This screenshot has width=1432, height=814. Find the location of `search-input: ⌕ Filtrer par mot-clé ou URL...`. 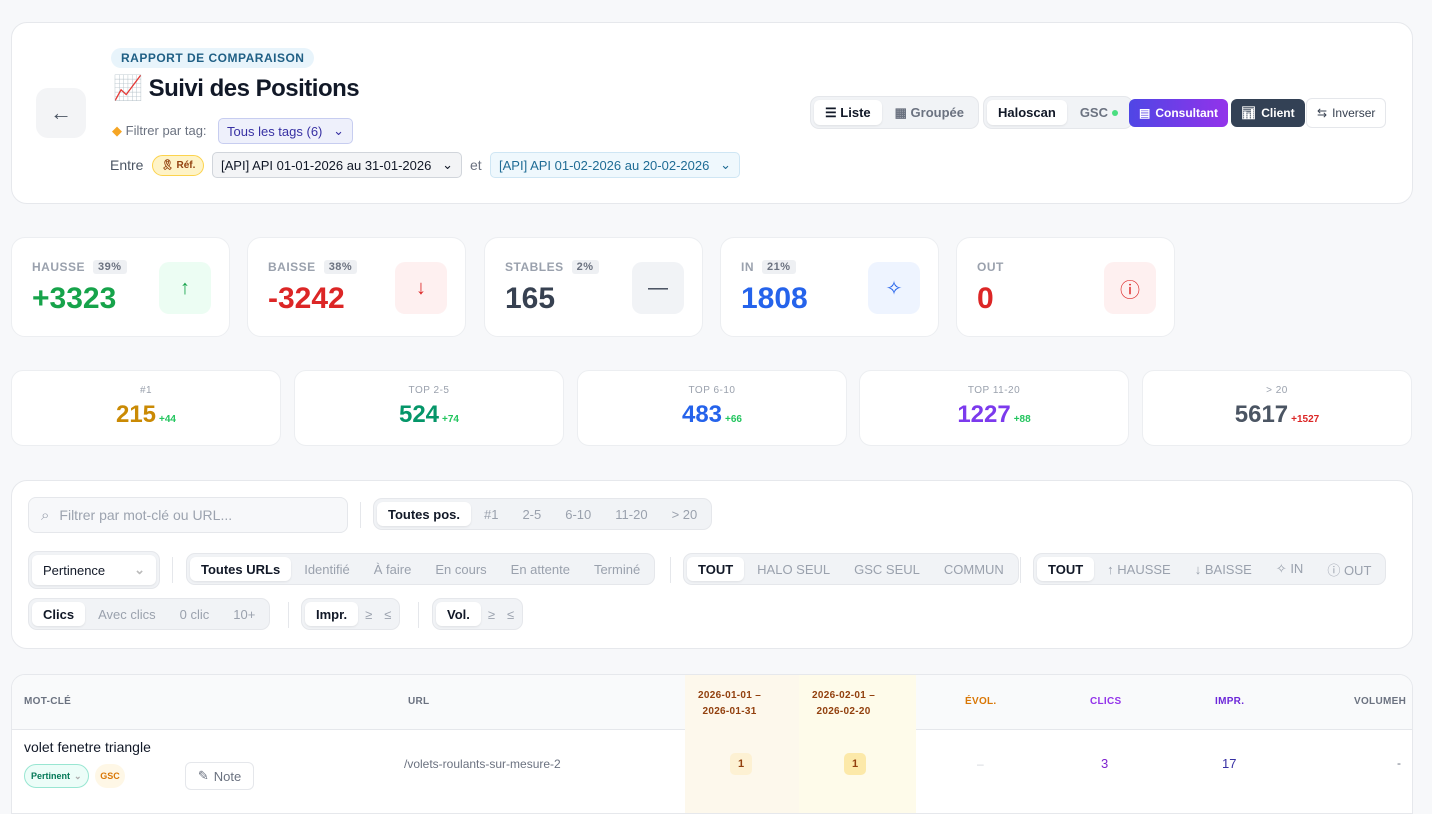

search-input: ⌕ Filtrer par mot-clé ou URL... is located at coordinates (188, 515).